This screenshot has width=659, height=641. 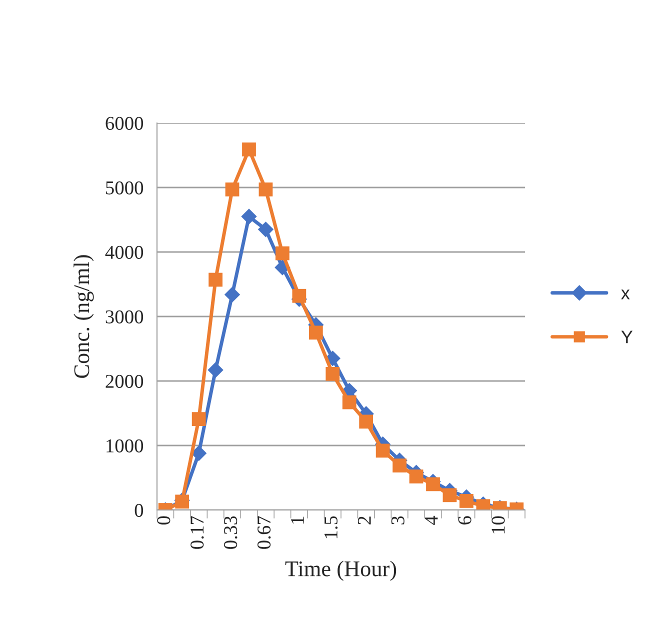 I want to click on legend-label: Y, so click(x=627, y=337).